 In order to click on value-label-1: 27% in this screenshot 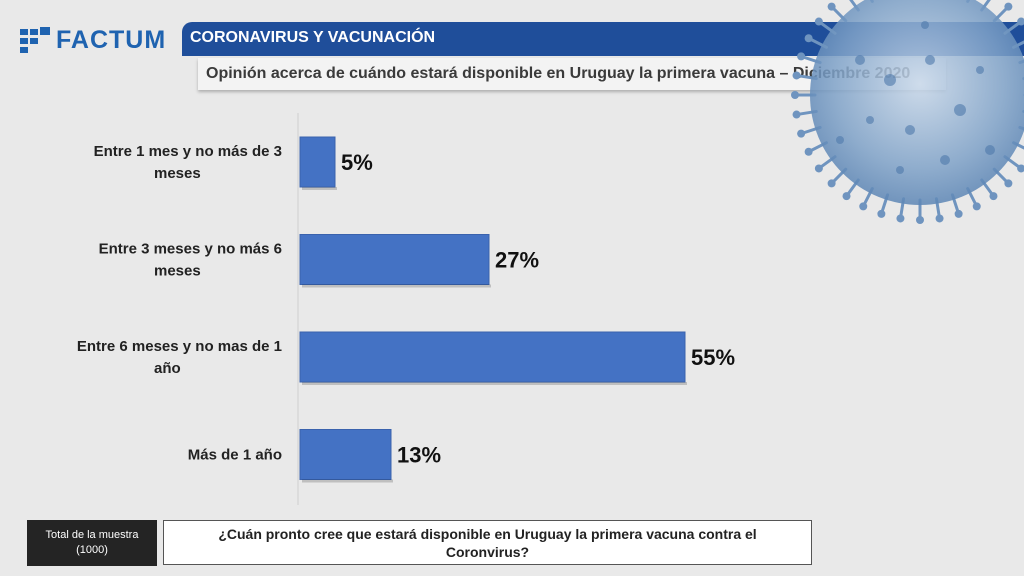, I will do `click(517, 260)`.